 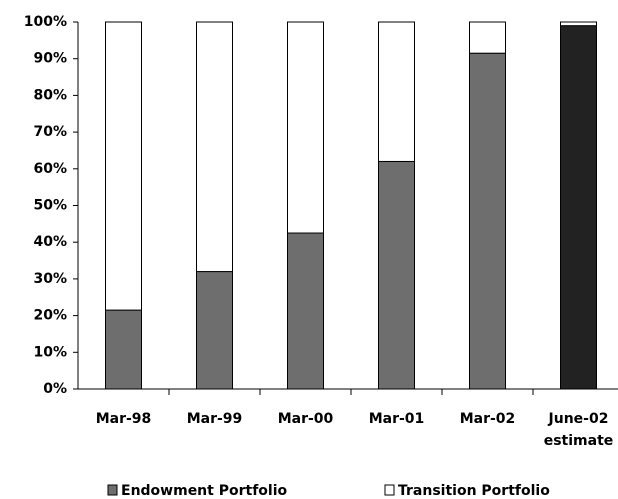 What do you see at coordinates (50, 95) in the screenshot?
I see `y-tick-label: 80%` at bounding box center [50, 95].